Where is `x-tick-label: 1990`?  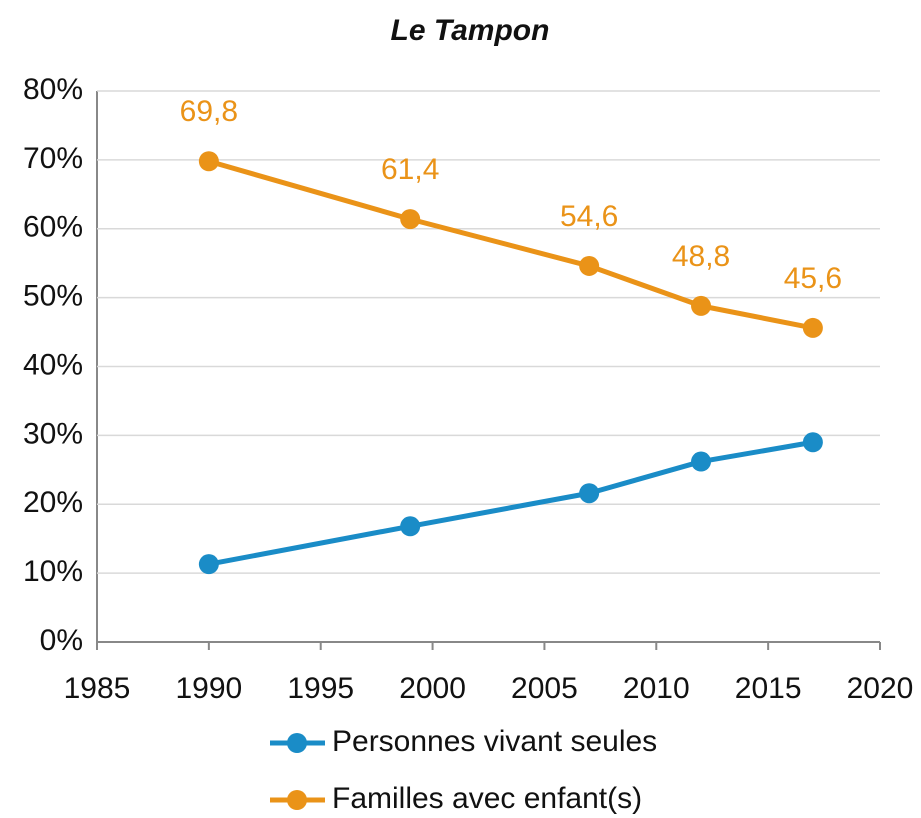
x-tick-label: 1990 is located at coordinates (208, 688).